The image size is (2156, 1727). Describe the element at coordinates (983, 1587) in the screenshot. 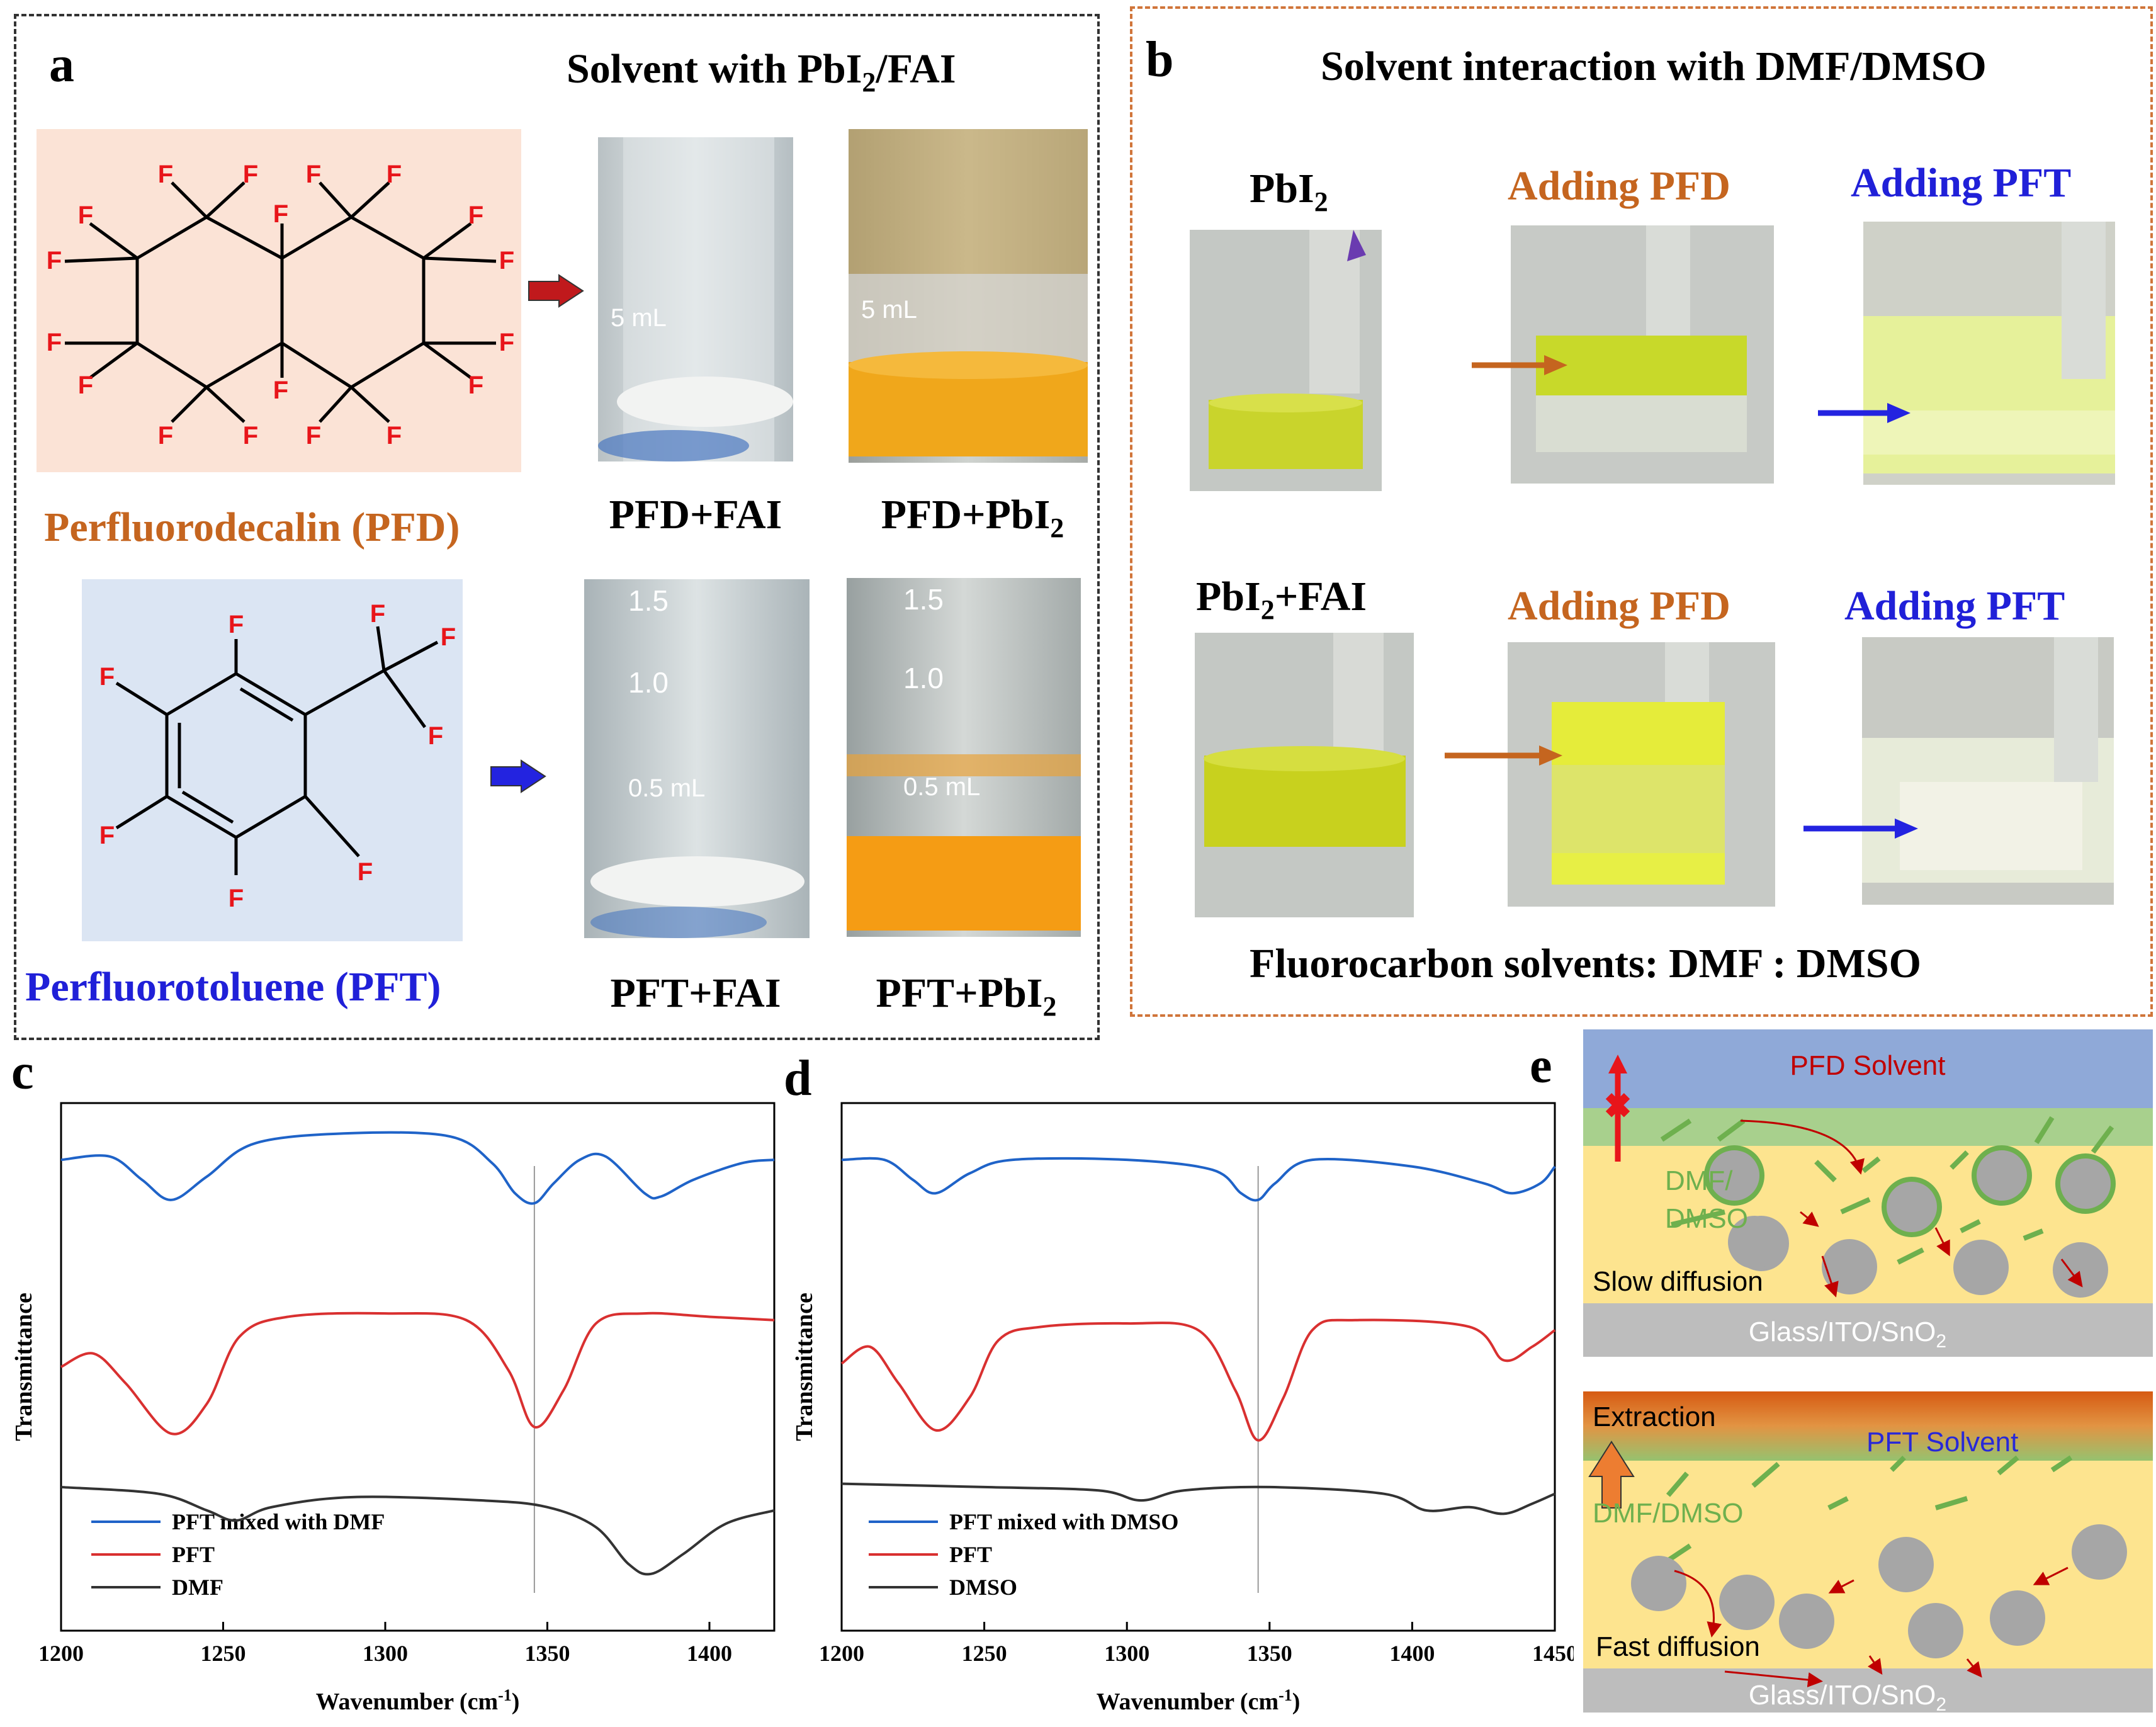

I see `chart-d-legend-label-2: DMSO` at that location.